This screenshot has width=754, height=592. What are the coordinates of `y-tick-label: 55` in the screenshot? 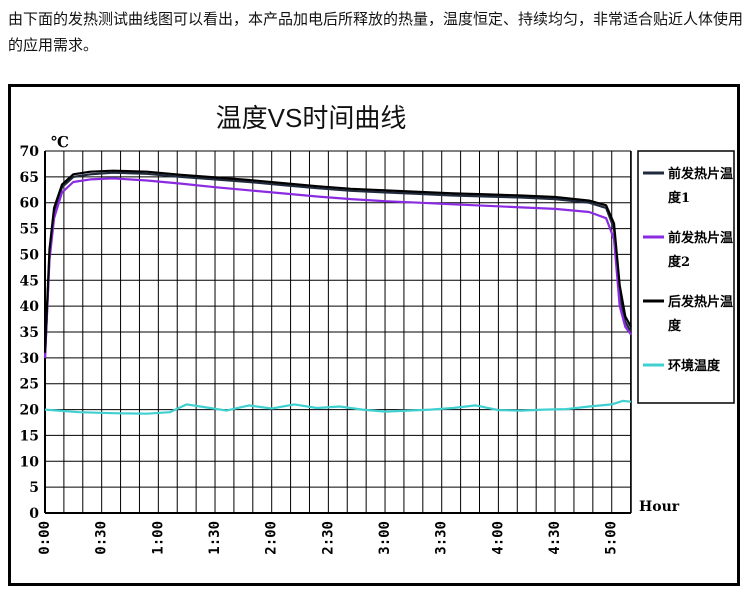 It's located at (29, 230).